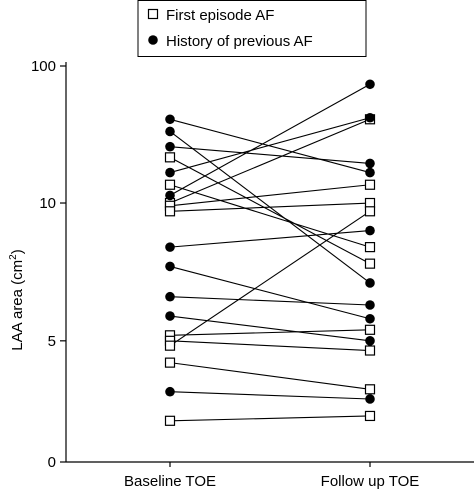 The width and height of the screenshot is (474, 495). I want to click on y-tick-label: 0, so click(52, 462).